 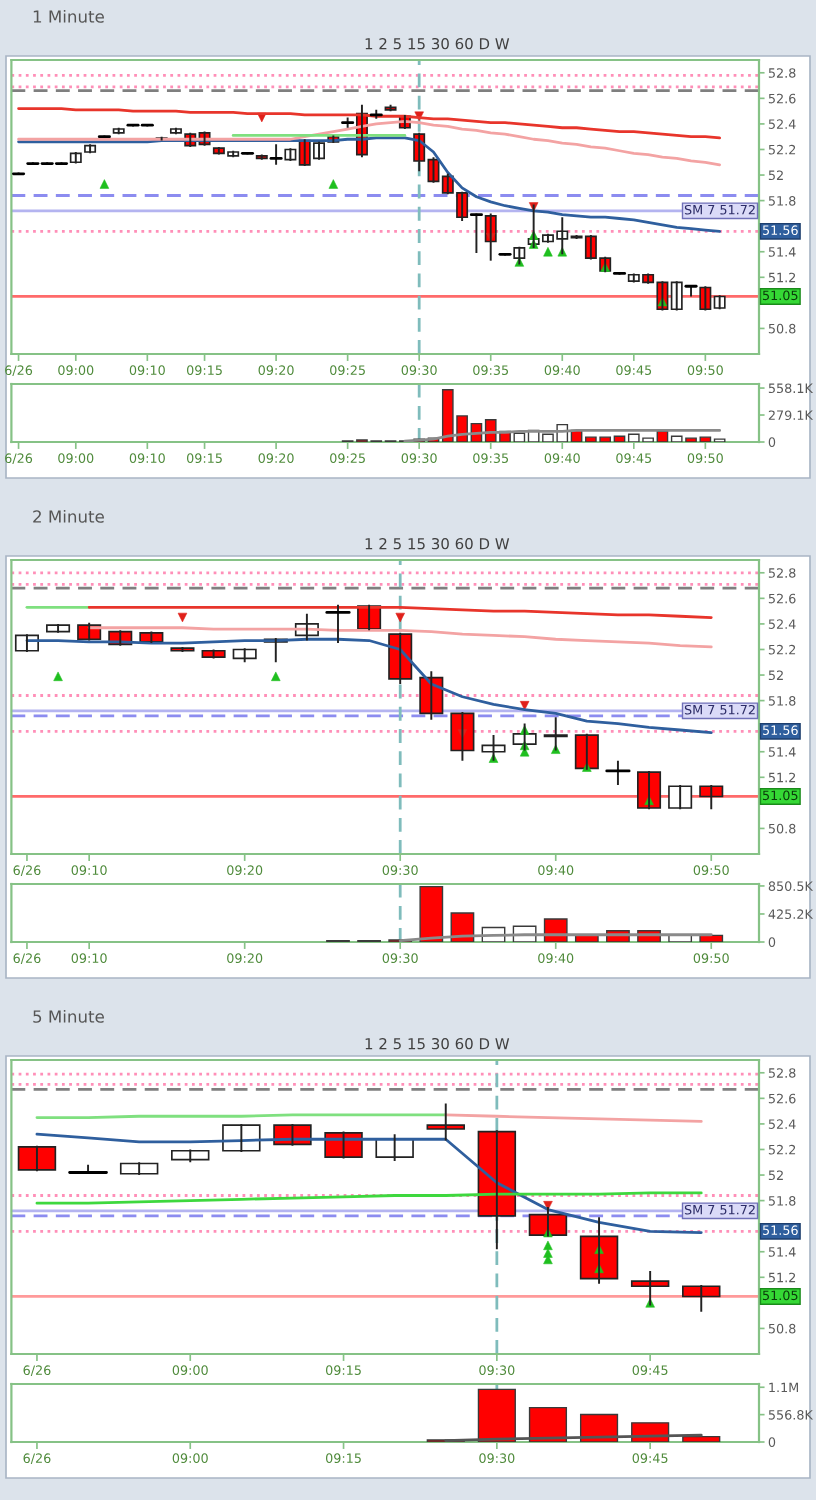 What do you see at coordinates (68, 516) in the screenshot?
I see `chart-title: 2 Minute` at bounding box center [68, 516].